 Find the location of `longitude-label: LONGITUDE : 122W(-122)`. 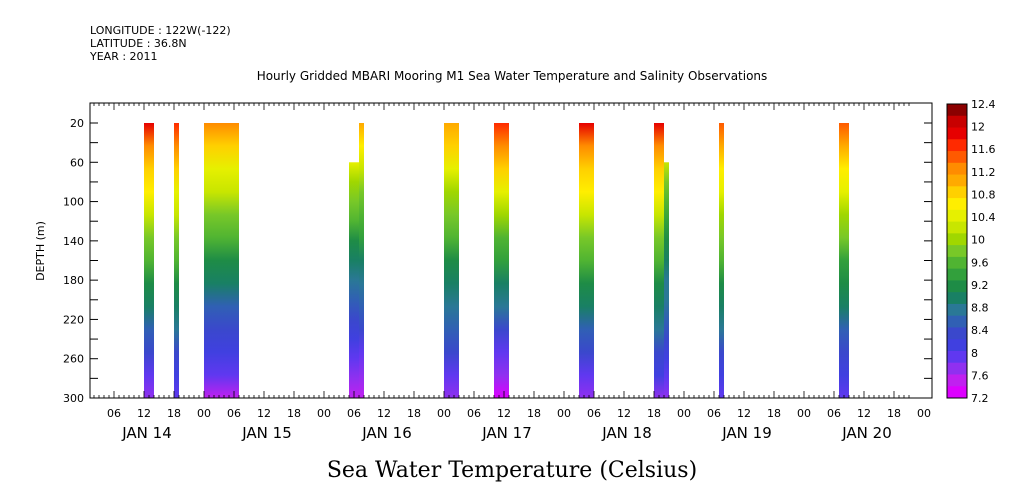

longitude-label: LONGITUDE : 122W(-122) is located at coordinates (160, 30).